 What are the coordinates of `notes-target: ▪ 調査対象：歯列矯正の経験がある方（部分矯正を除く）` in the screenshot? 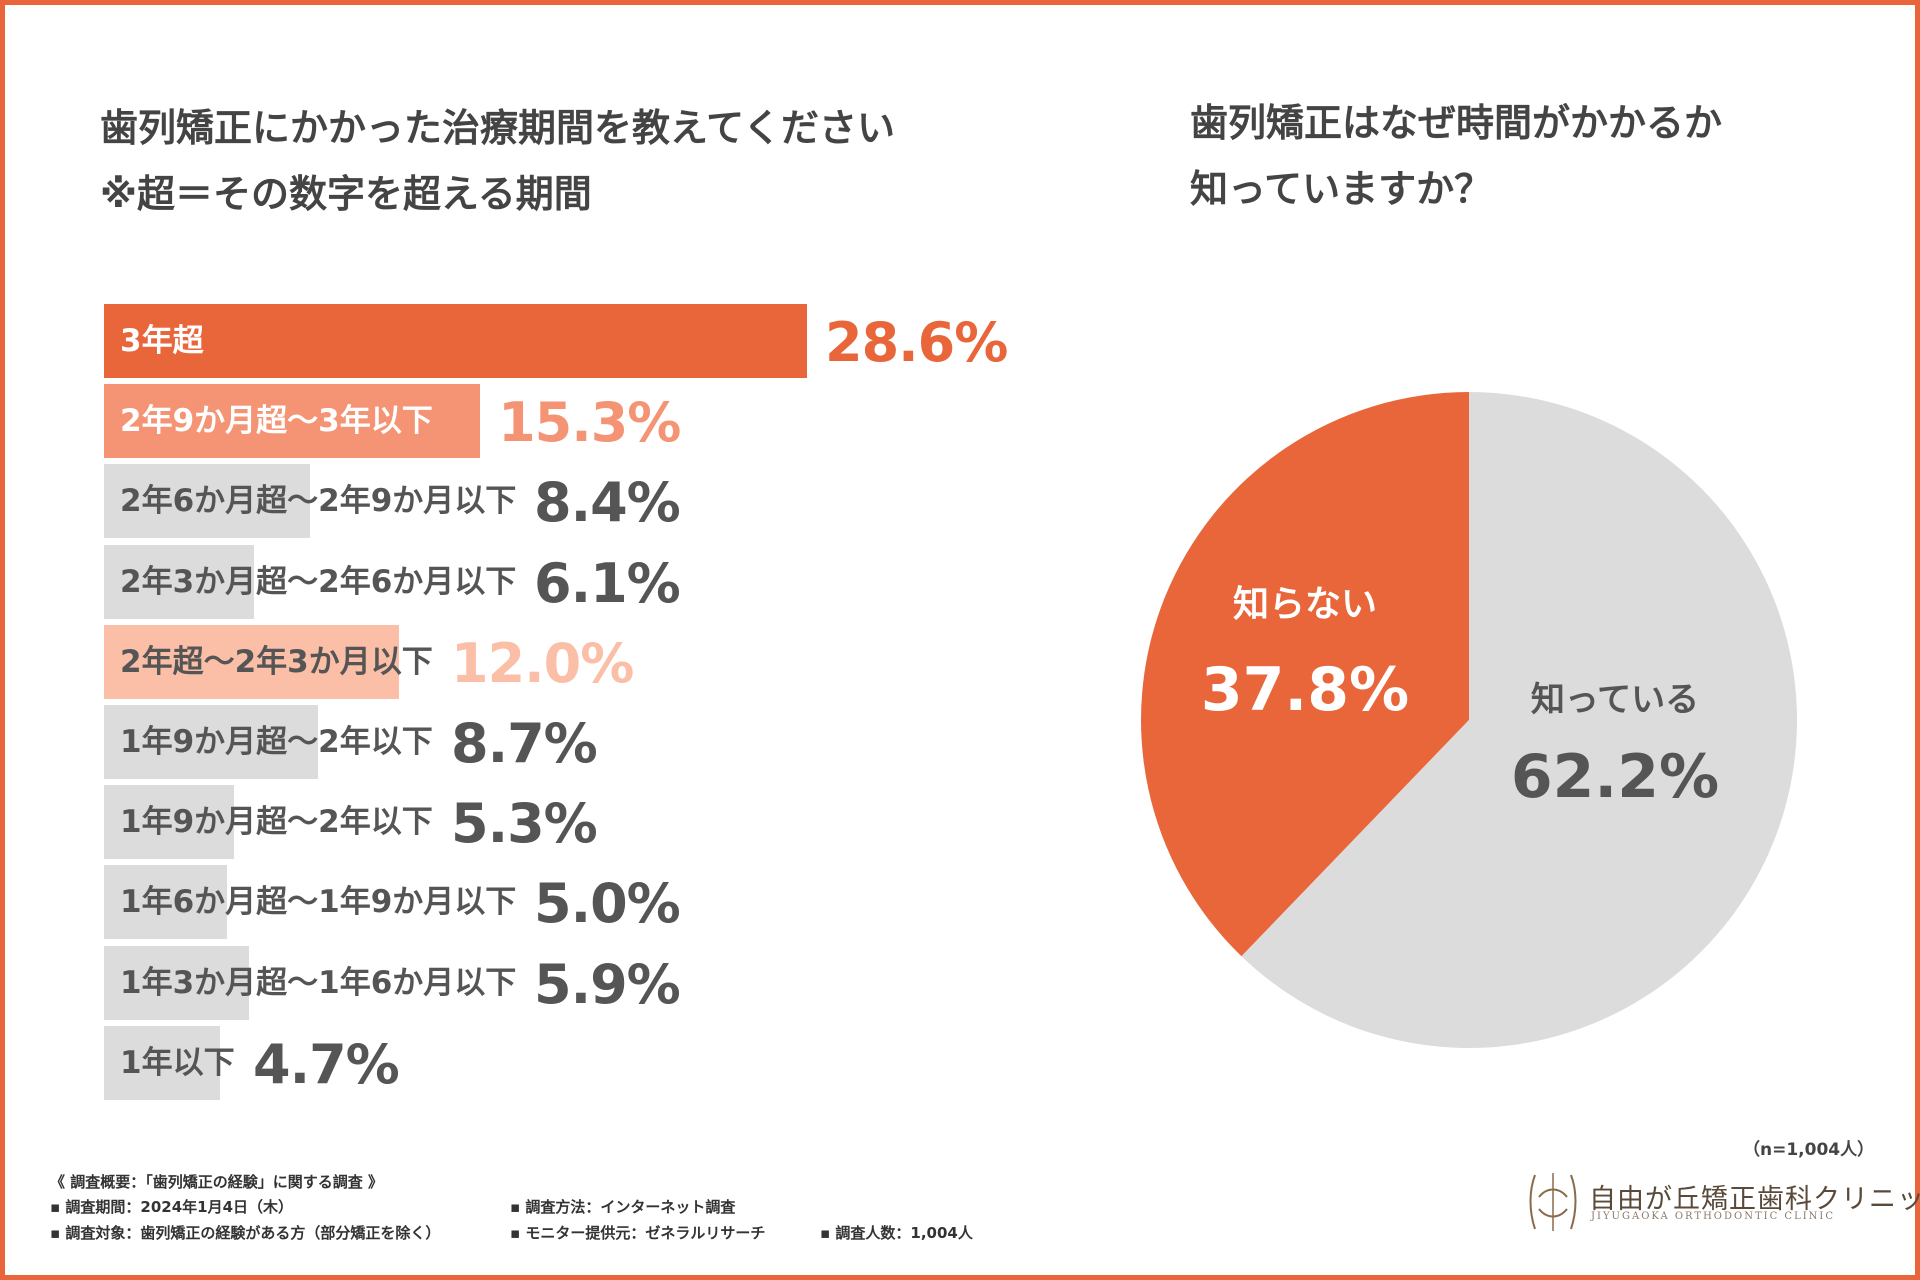 It's located at (245, 1233).